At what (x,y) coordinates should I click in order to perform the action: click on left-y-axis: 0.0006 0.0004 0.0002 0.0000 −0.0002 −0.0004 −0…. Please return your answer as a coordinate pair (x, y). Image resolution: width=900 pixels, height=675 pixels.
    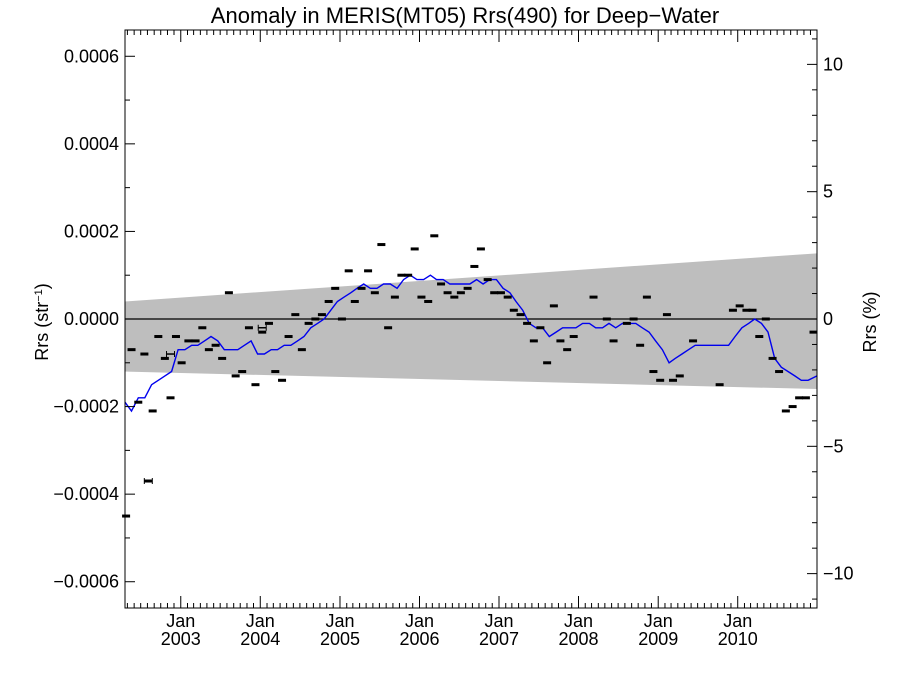
    Looking at the image, I should click on (94, 319).